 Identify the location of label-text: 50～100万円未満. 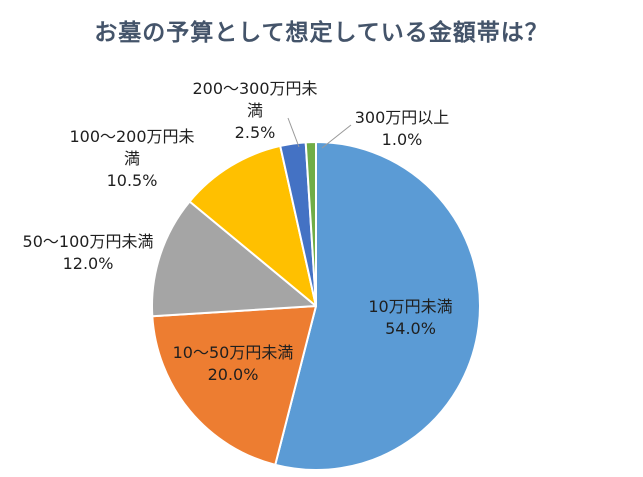
(88, 241).